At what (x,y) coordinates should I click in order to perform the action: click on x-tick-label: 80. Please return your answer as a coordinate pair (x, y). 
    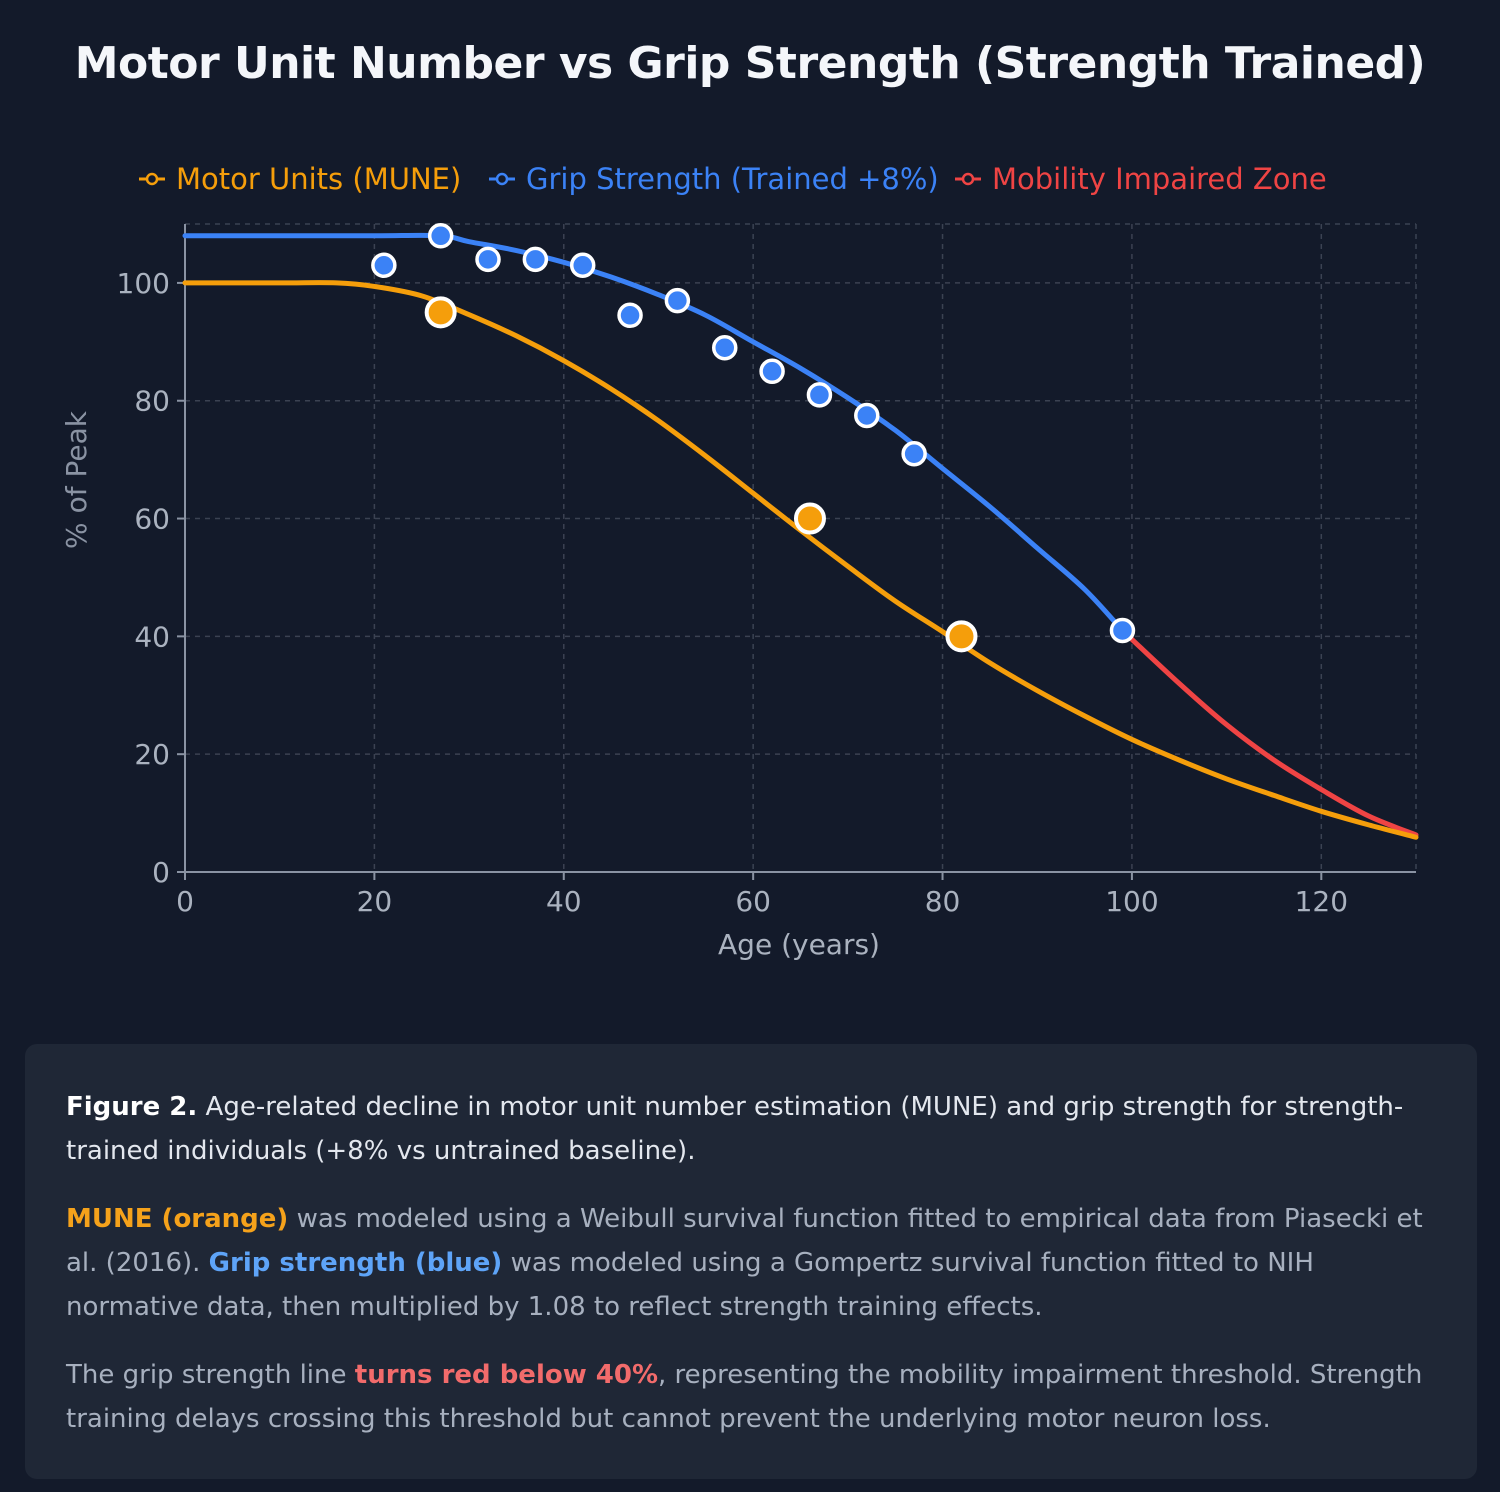
    Looking at the image, I should click on (943, 901).